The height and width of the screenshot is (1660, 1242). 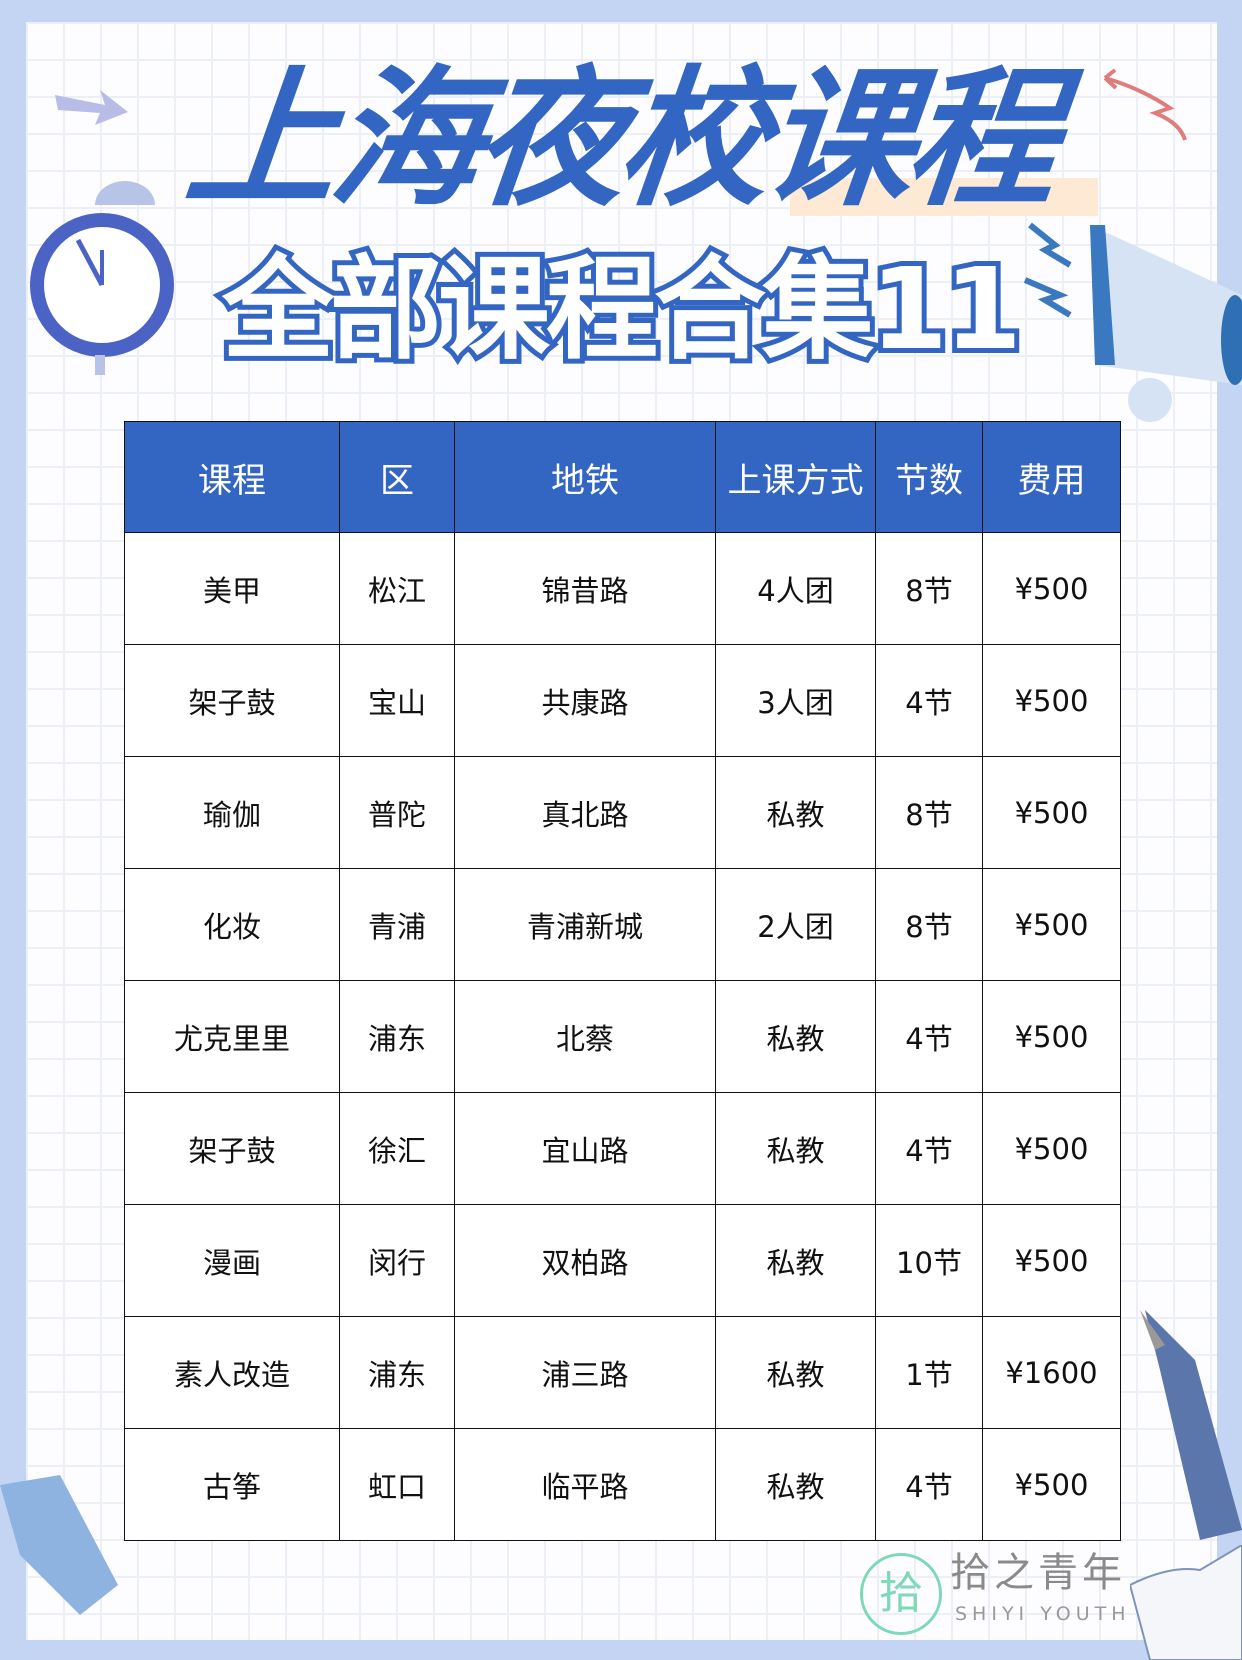 I want to click on cell-course: 漫画, so click(x=232, y=1260).